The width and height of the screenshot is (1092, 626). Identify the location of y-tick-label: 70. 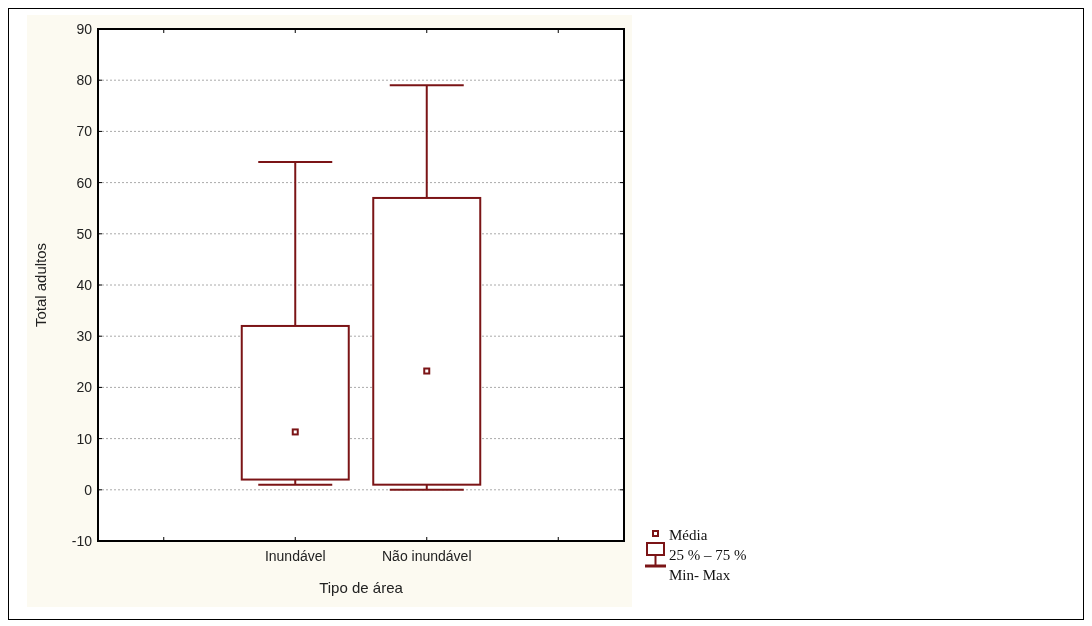
(84, 131).